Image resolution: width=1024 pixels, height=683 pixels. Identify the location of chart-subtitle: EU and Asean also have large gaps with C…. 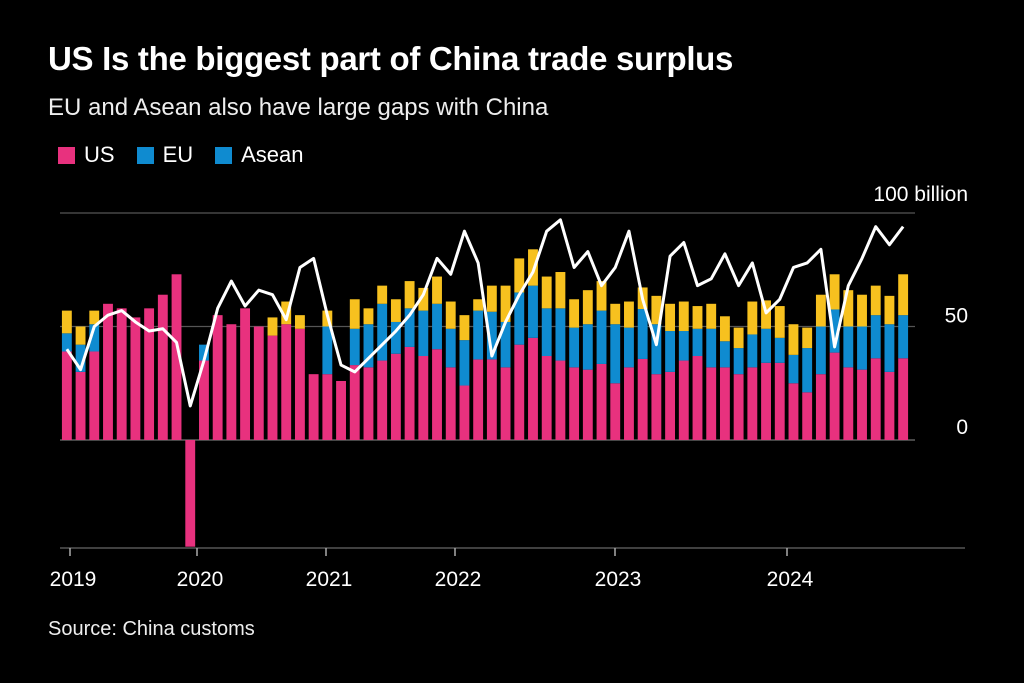
(298, 107).